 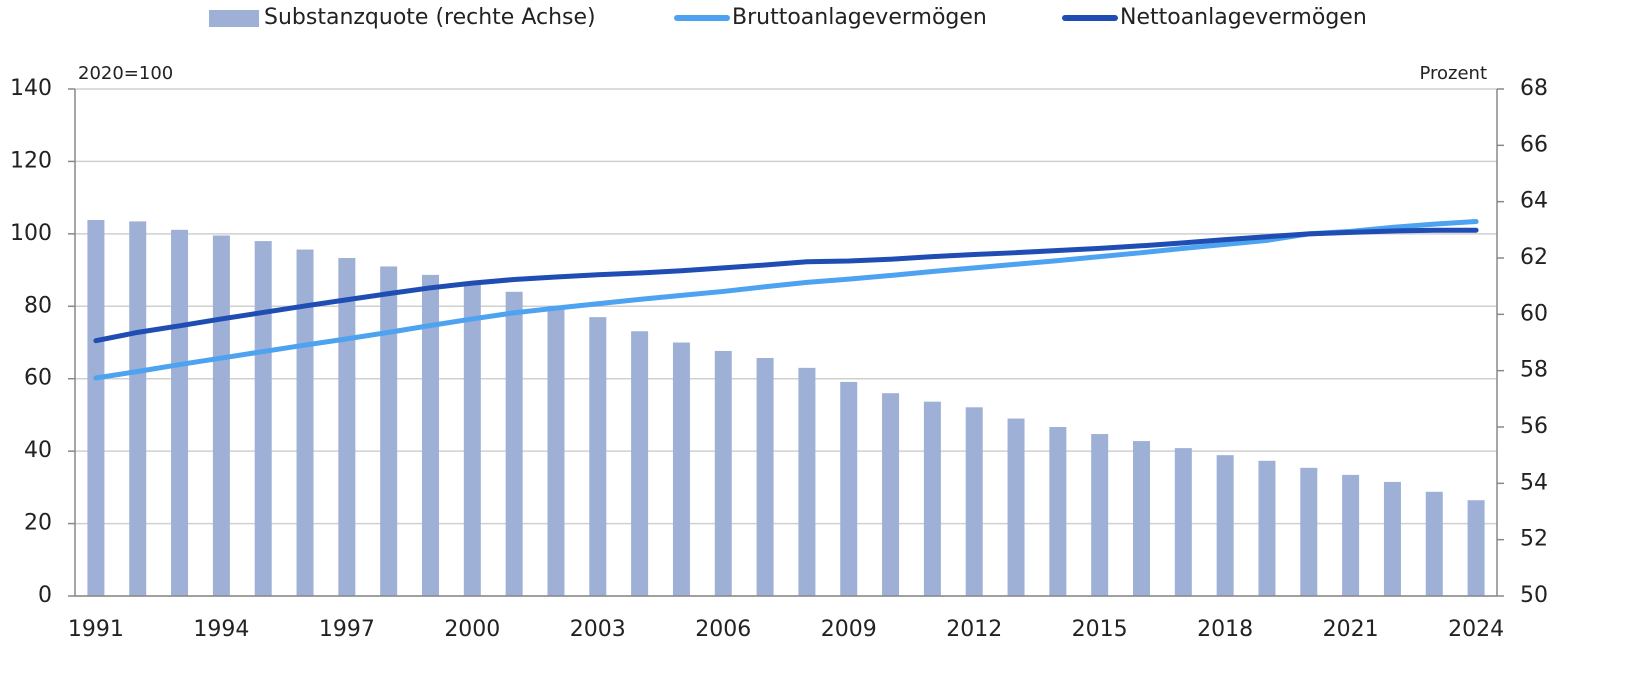 What do you see at coordinates (1100, 629) in the screenshot?
I see `x-tick-label: 2015` at bounding box center [1100, 629].